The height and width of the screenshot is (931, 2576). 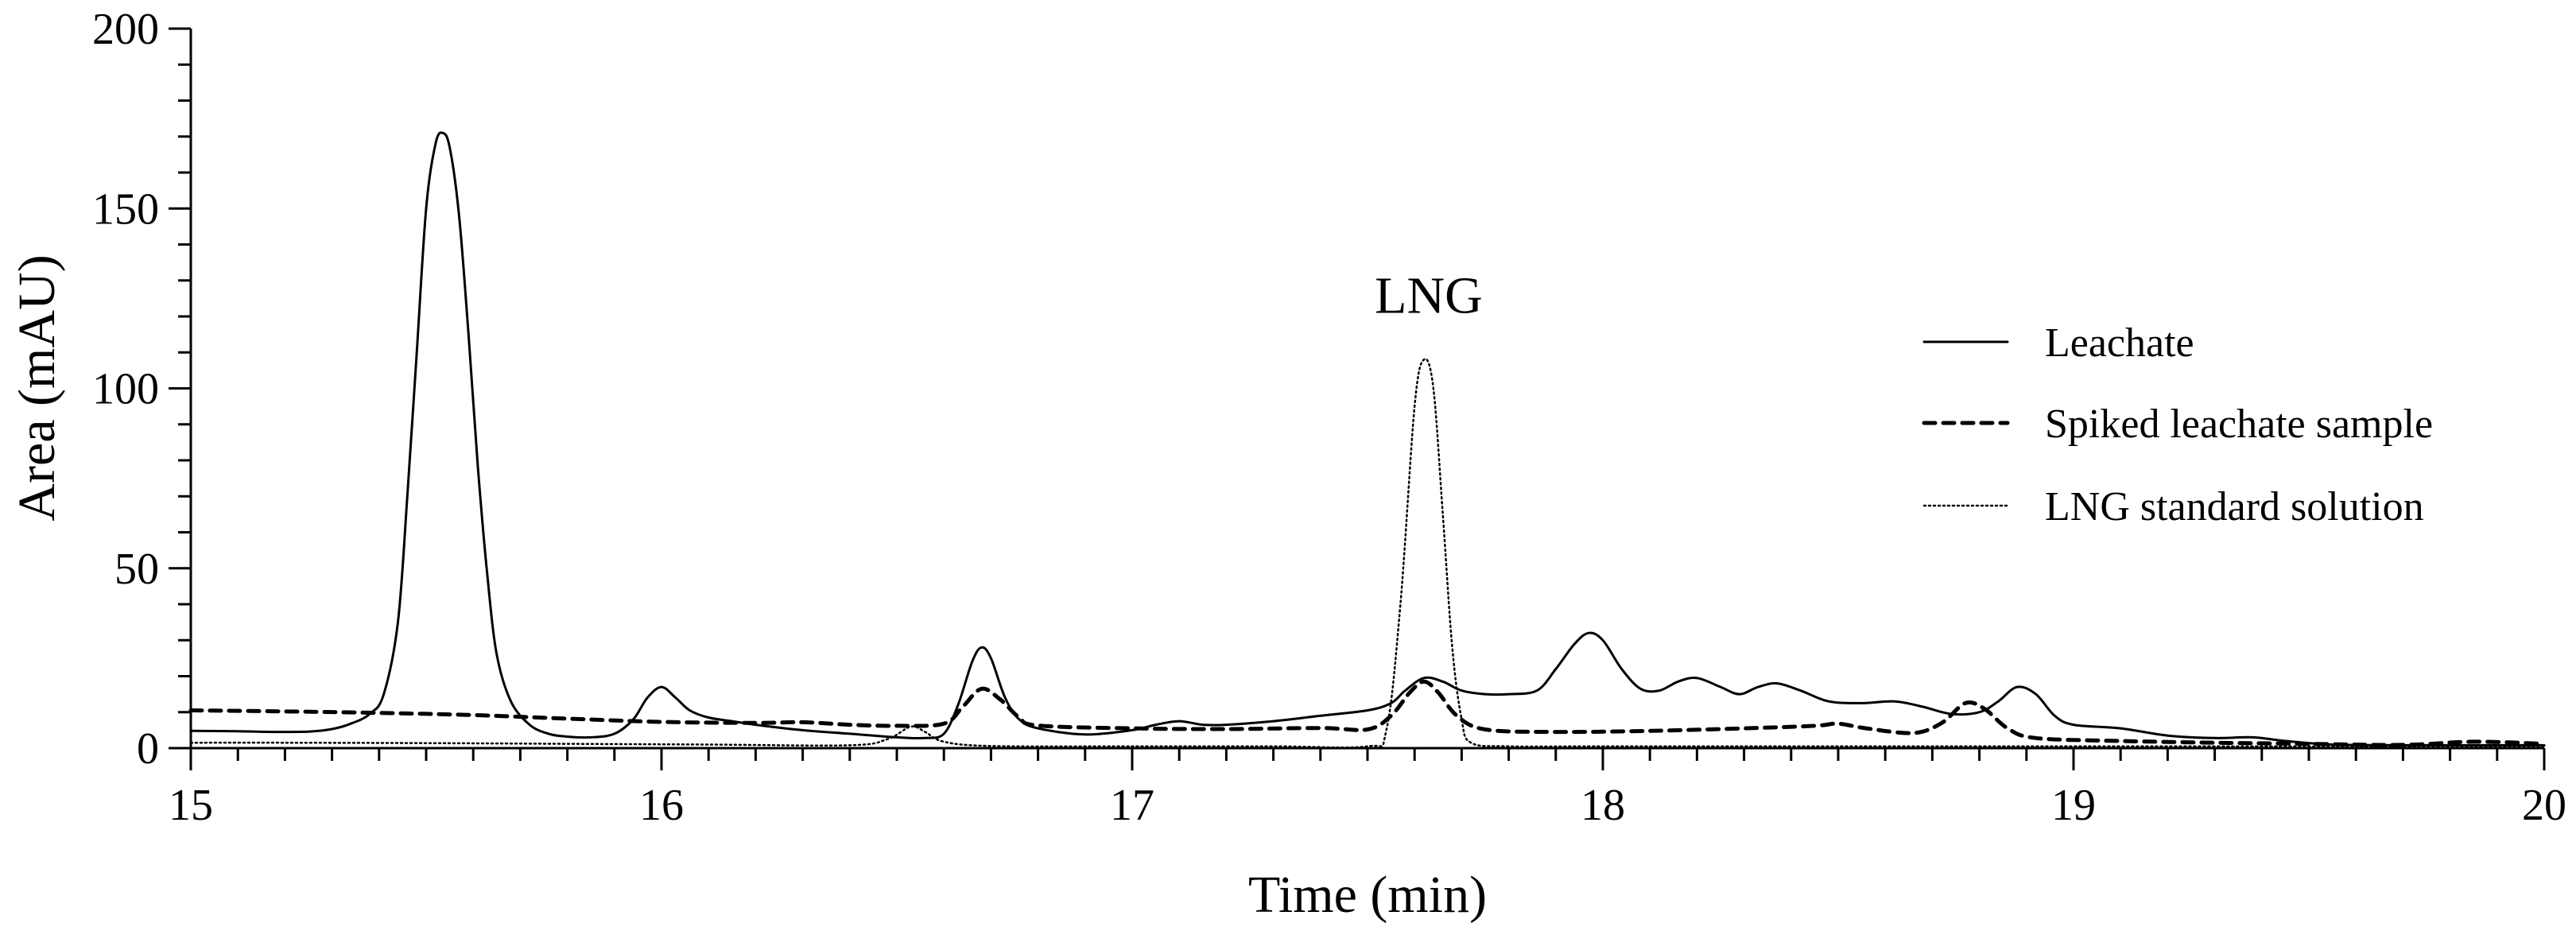 What do you see at coordinates (125, 209) in the screenshot?
I see `y-tick-label: 150` at bounding box center [125, 209].